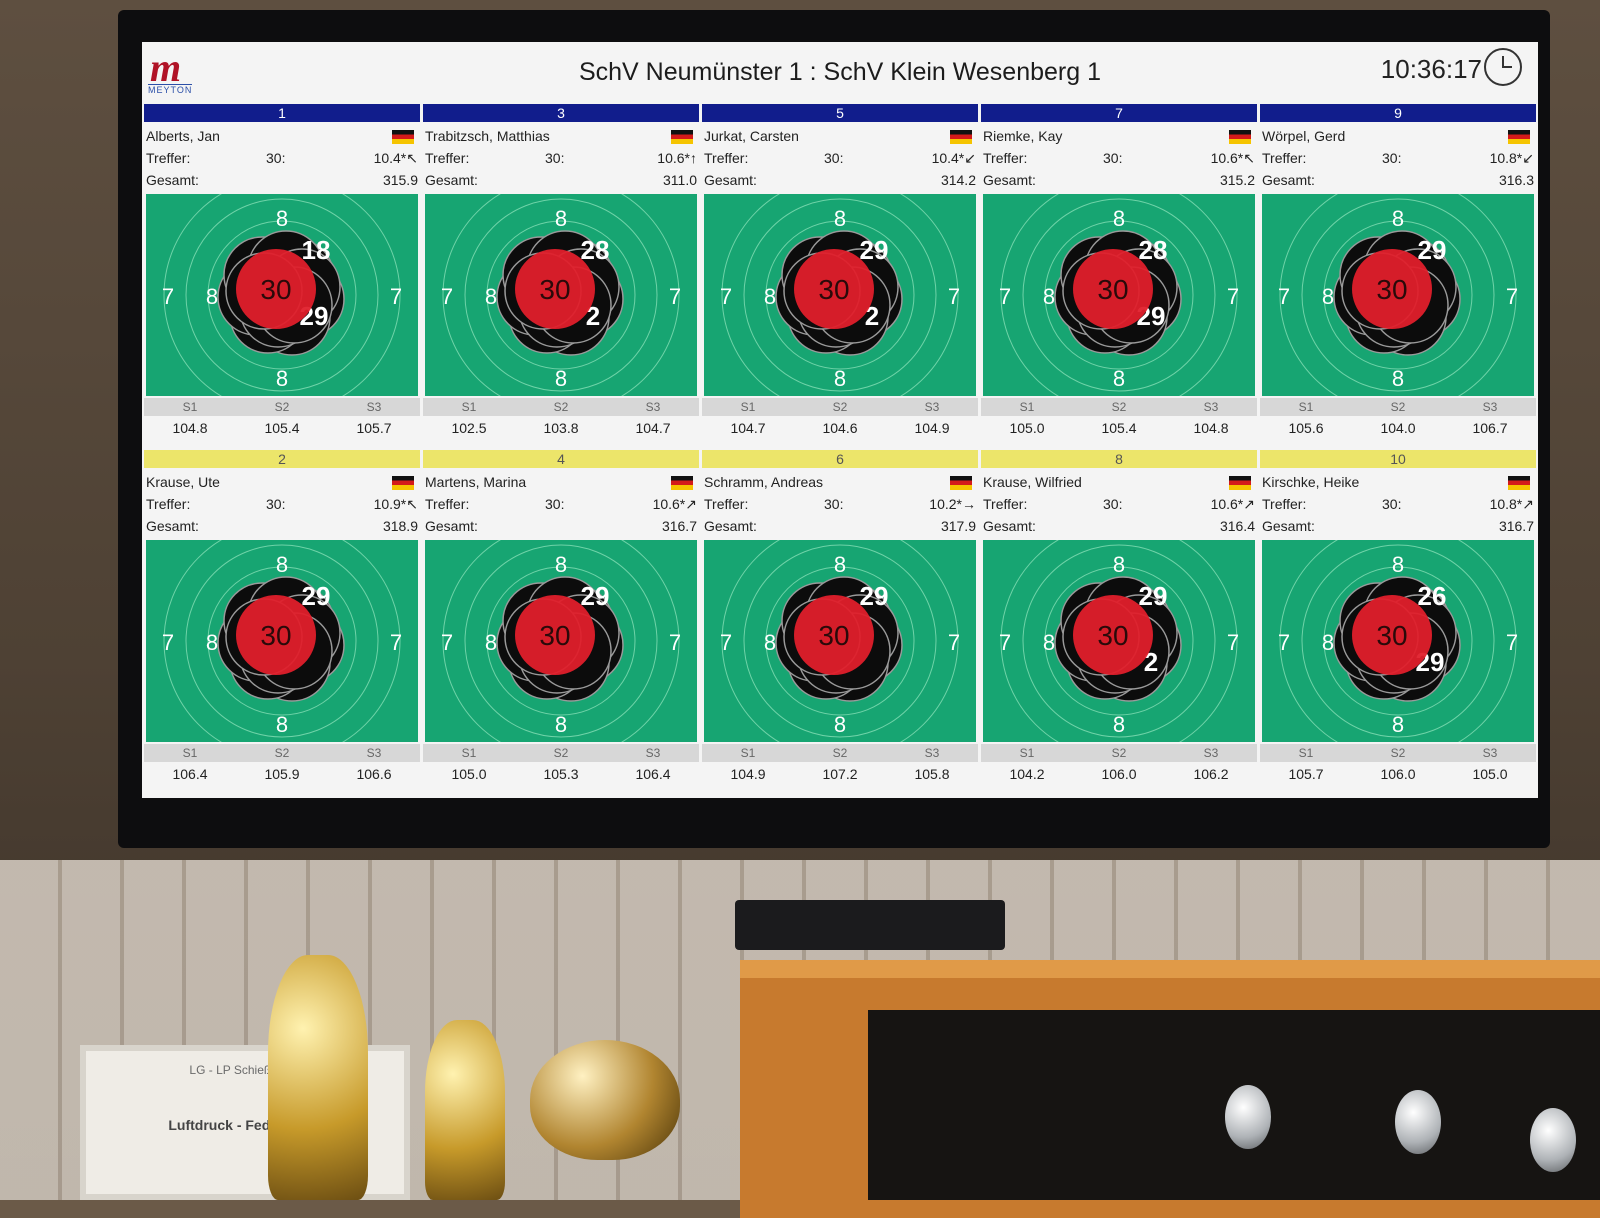  What do you see at coordinates (183, 482) in the screenshot?
I see `shooter-name: Krause, Ute` at bounding box center [183, 482].